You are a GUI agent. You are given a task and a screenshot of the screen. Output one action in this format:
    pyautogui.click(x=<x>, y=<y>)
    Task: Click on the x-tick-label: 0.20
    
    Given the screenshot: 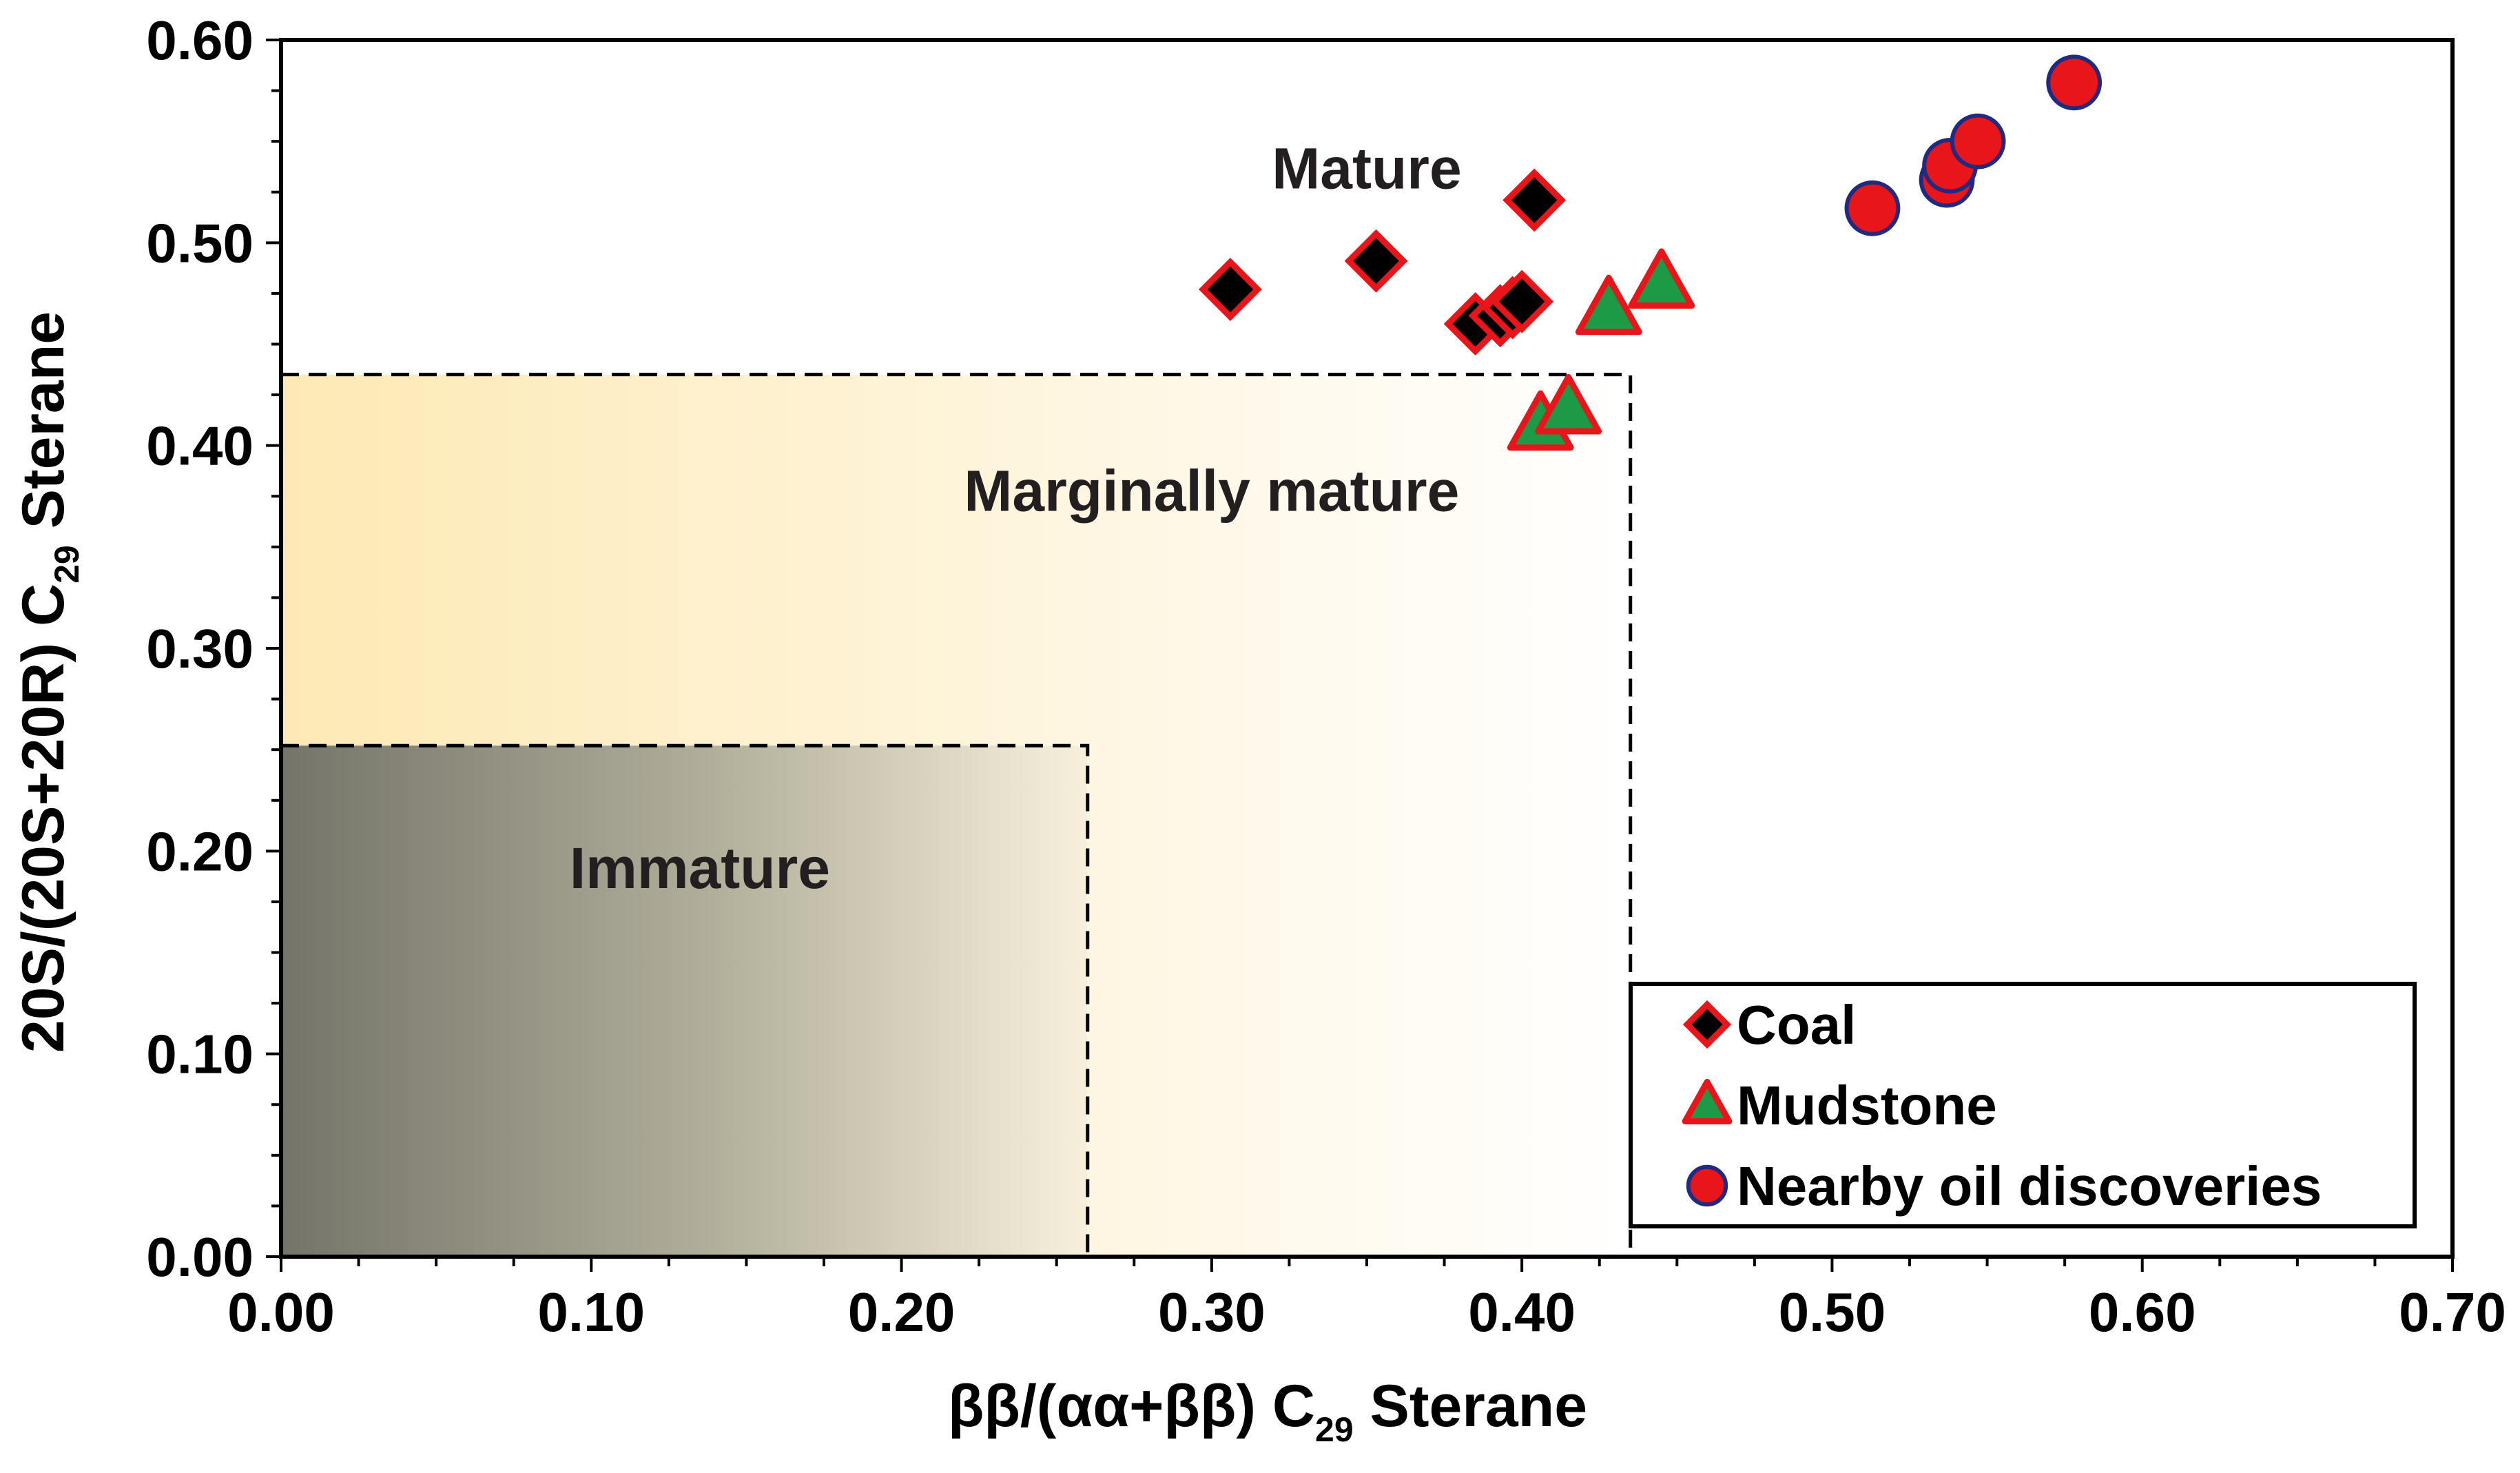 What is the action you would take?
    pyautogui.click(x=902, y=1312)
    